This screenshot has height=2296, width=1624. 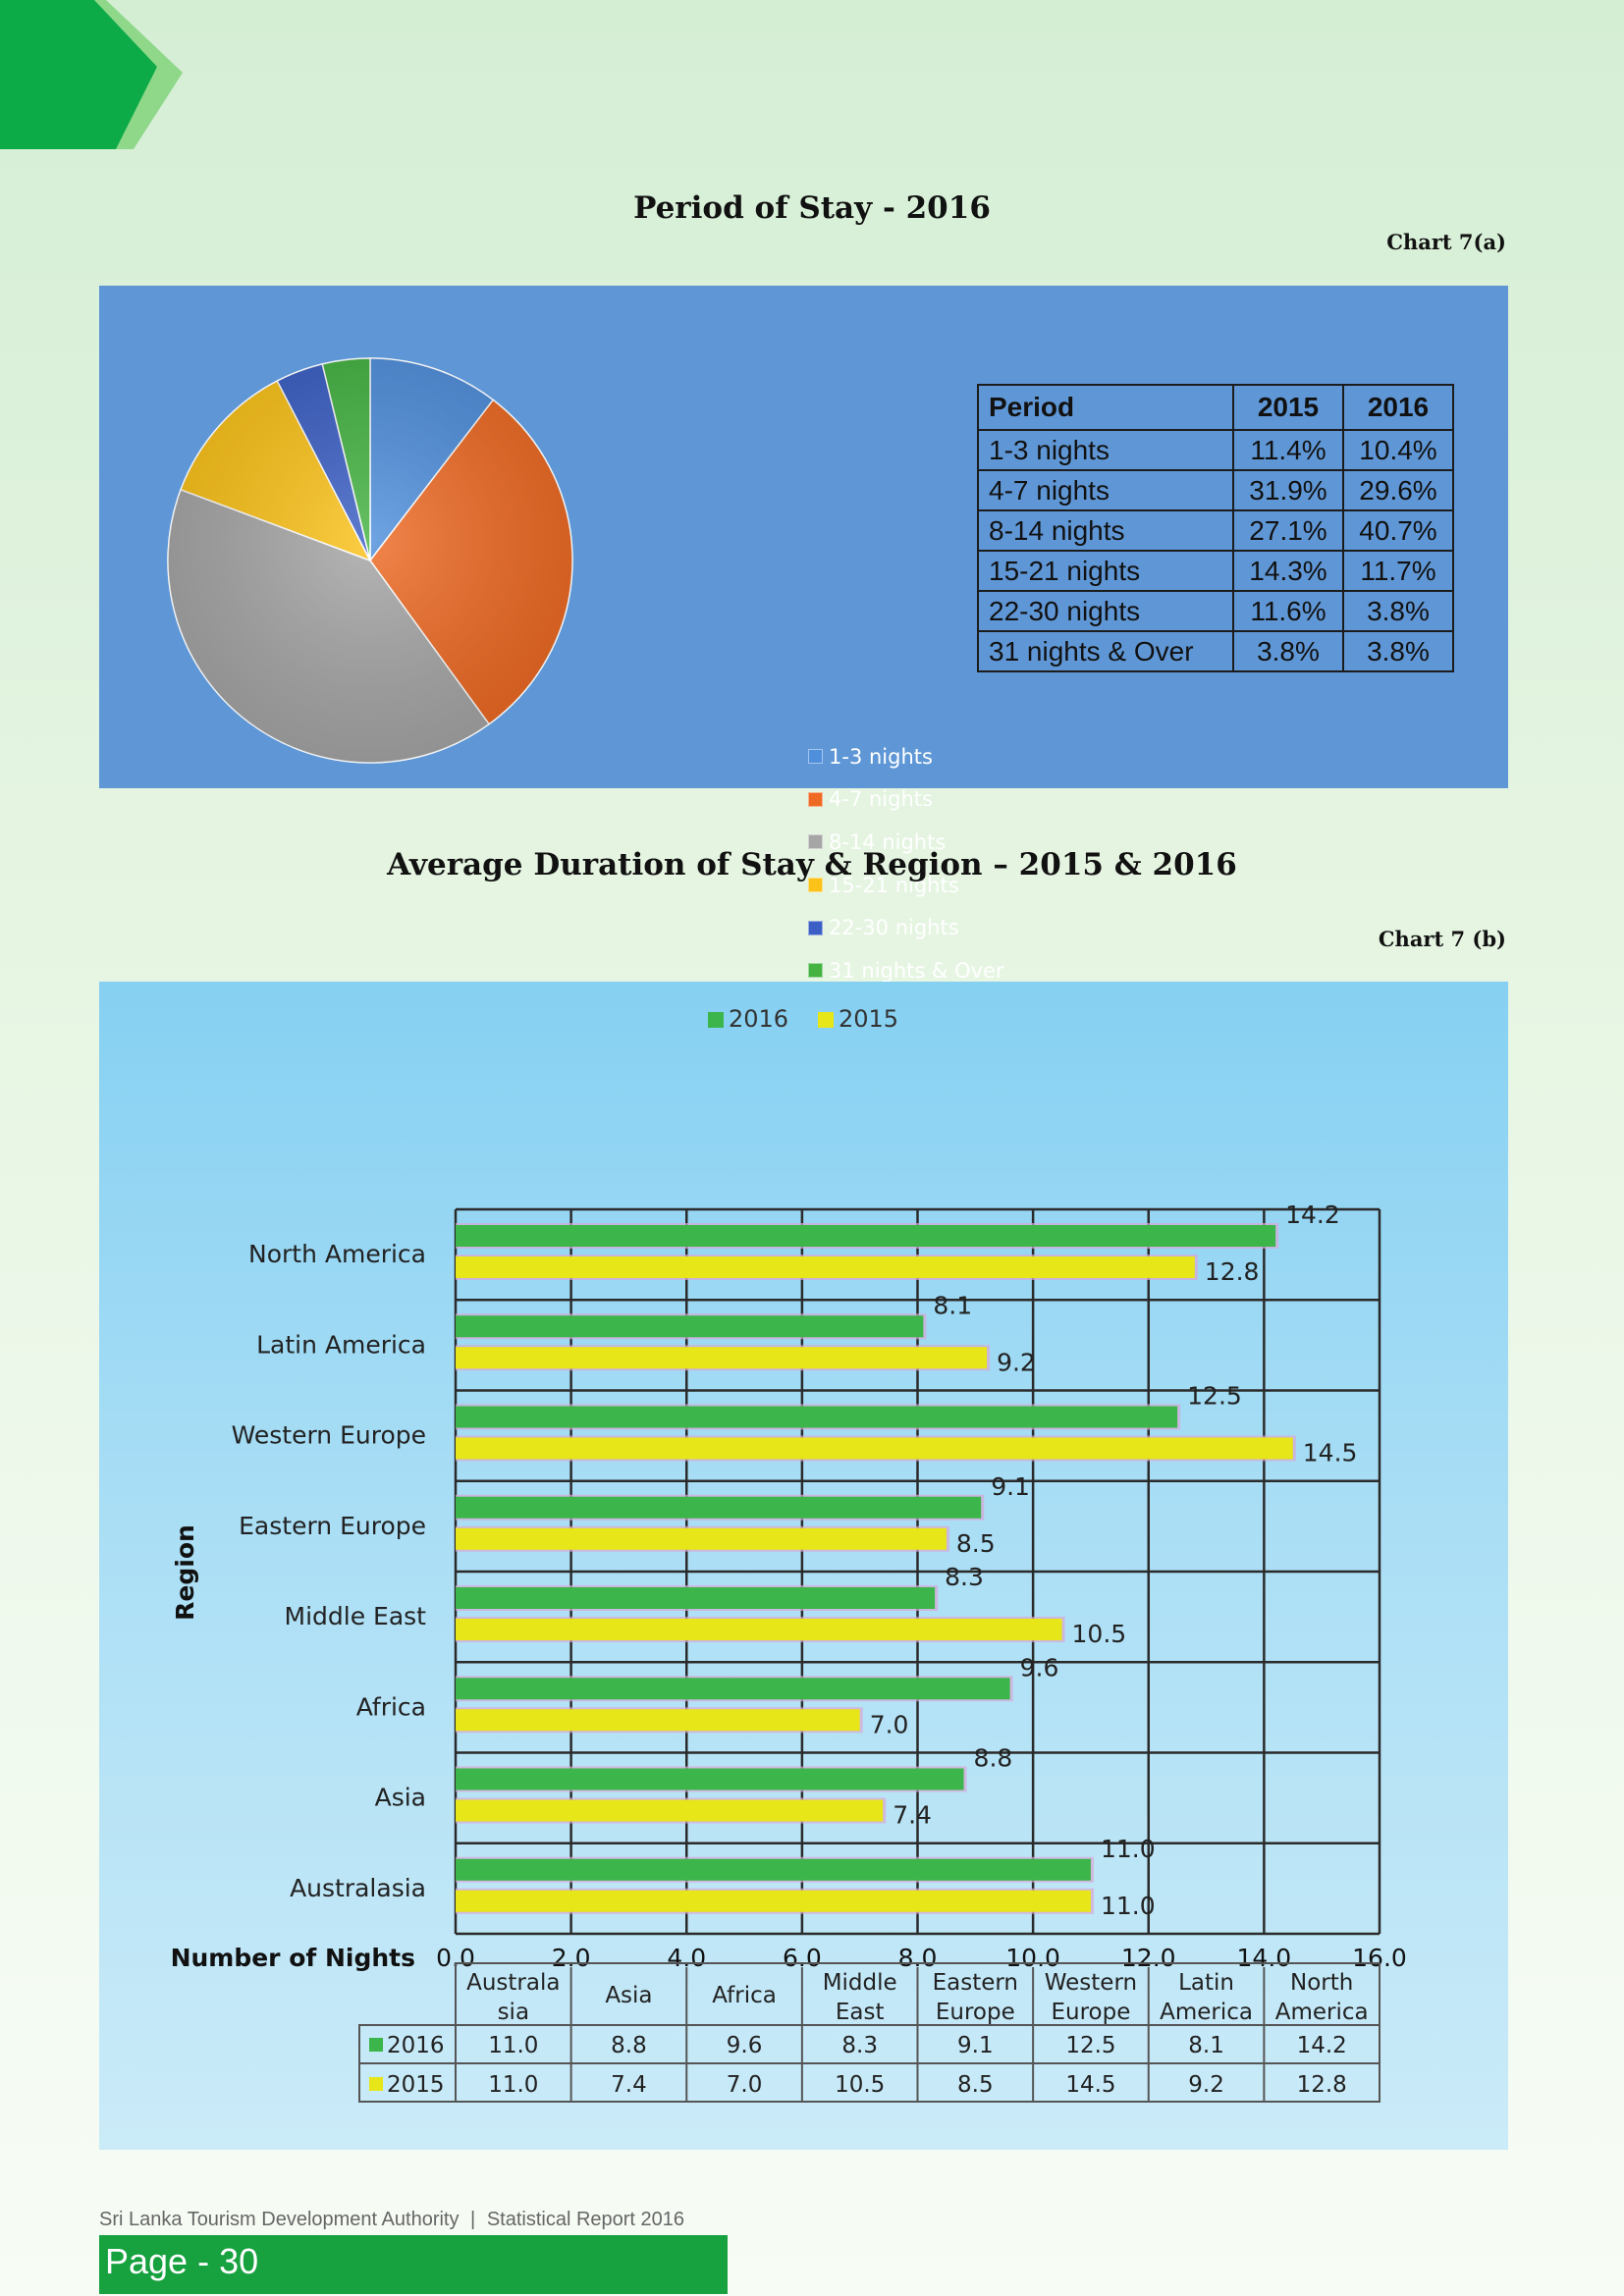 What do you see at coordinates (1206, 2046) in the screenshot?
I see `data-table-cell: 8.1` at bounding box center [1206, 2046].